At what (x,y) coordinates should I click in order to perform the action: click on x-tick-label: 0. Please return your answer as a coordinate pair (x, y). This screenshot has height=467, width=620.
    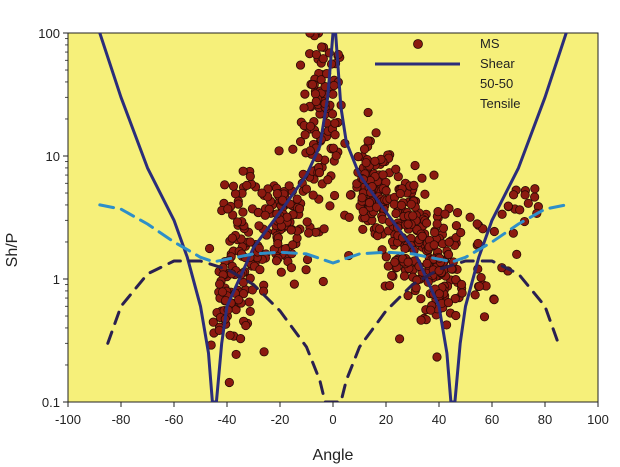
    Looking at the image, I should click on (332, 419).